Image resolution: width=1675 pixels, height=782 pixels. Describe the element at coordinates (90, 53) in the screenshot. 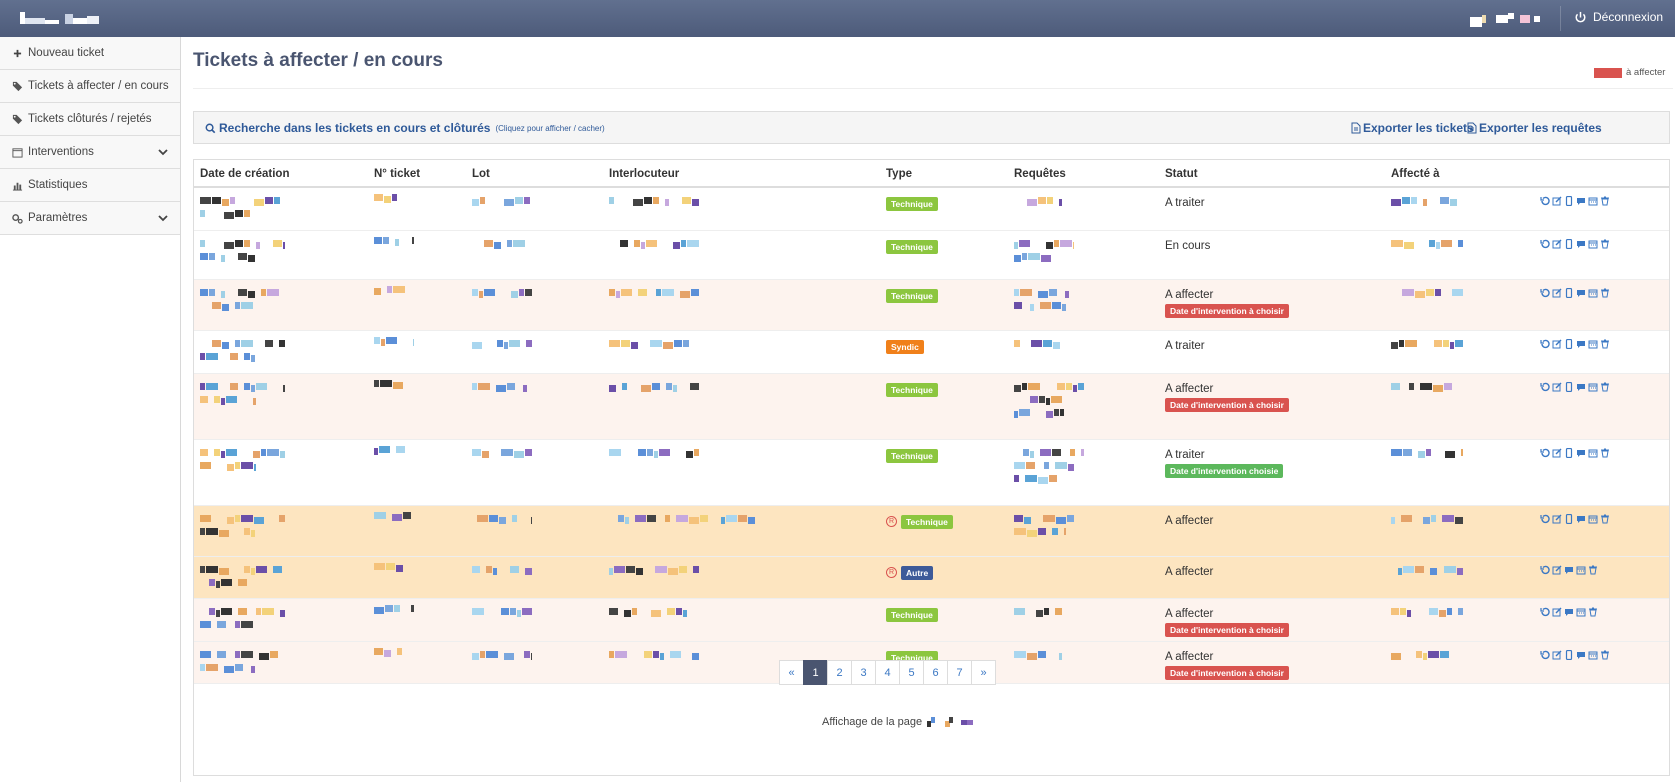

I see `sidebar-item-new-ticket: Nouveau ticket` at that location.